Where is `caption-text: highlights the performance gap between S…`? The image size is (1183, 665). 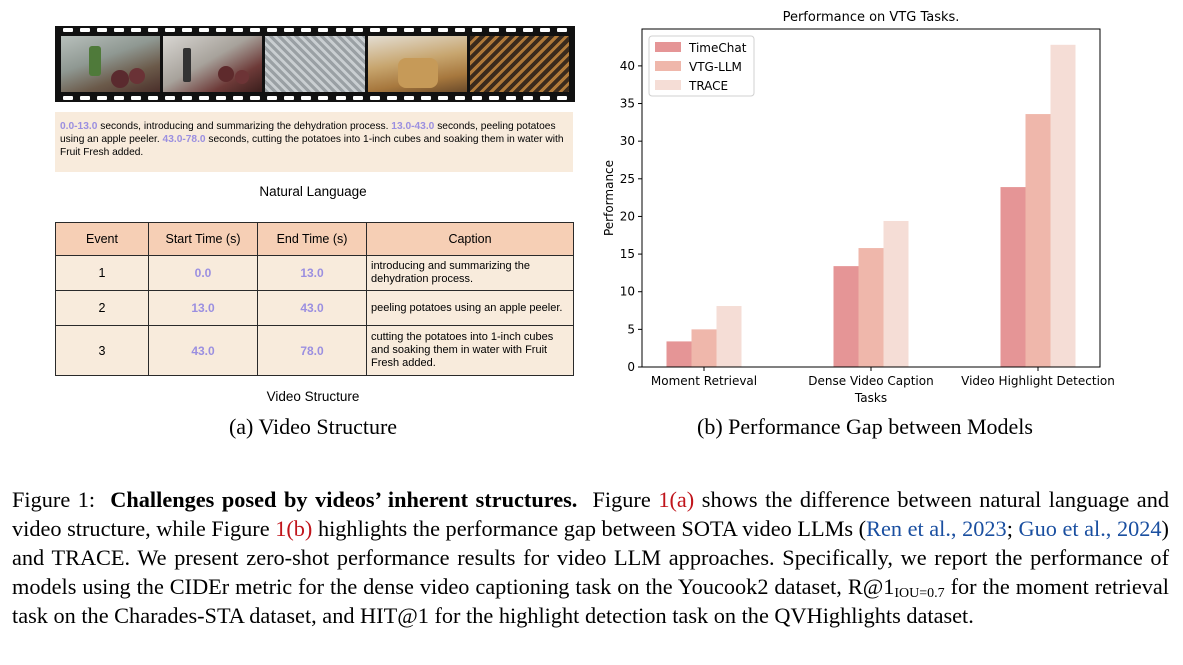 caption-text: highlights the performance gap between S… is located at coordinates (589, 528).